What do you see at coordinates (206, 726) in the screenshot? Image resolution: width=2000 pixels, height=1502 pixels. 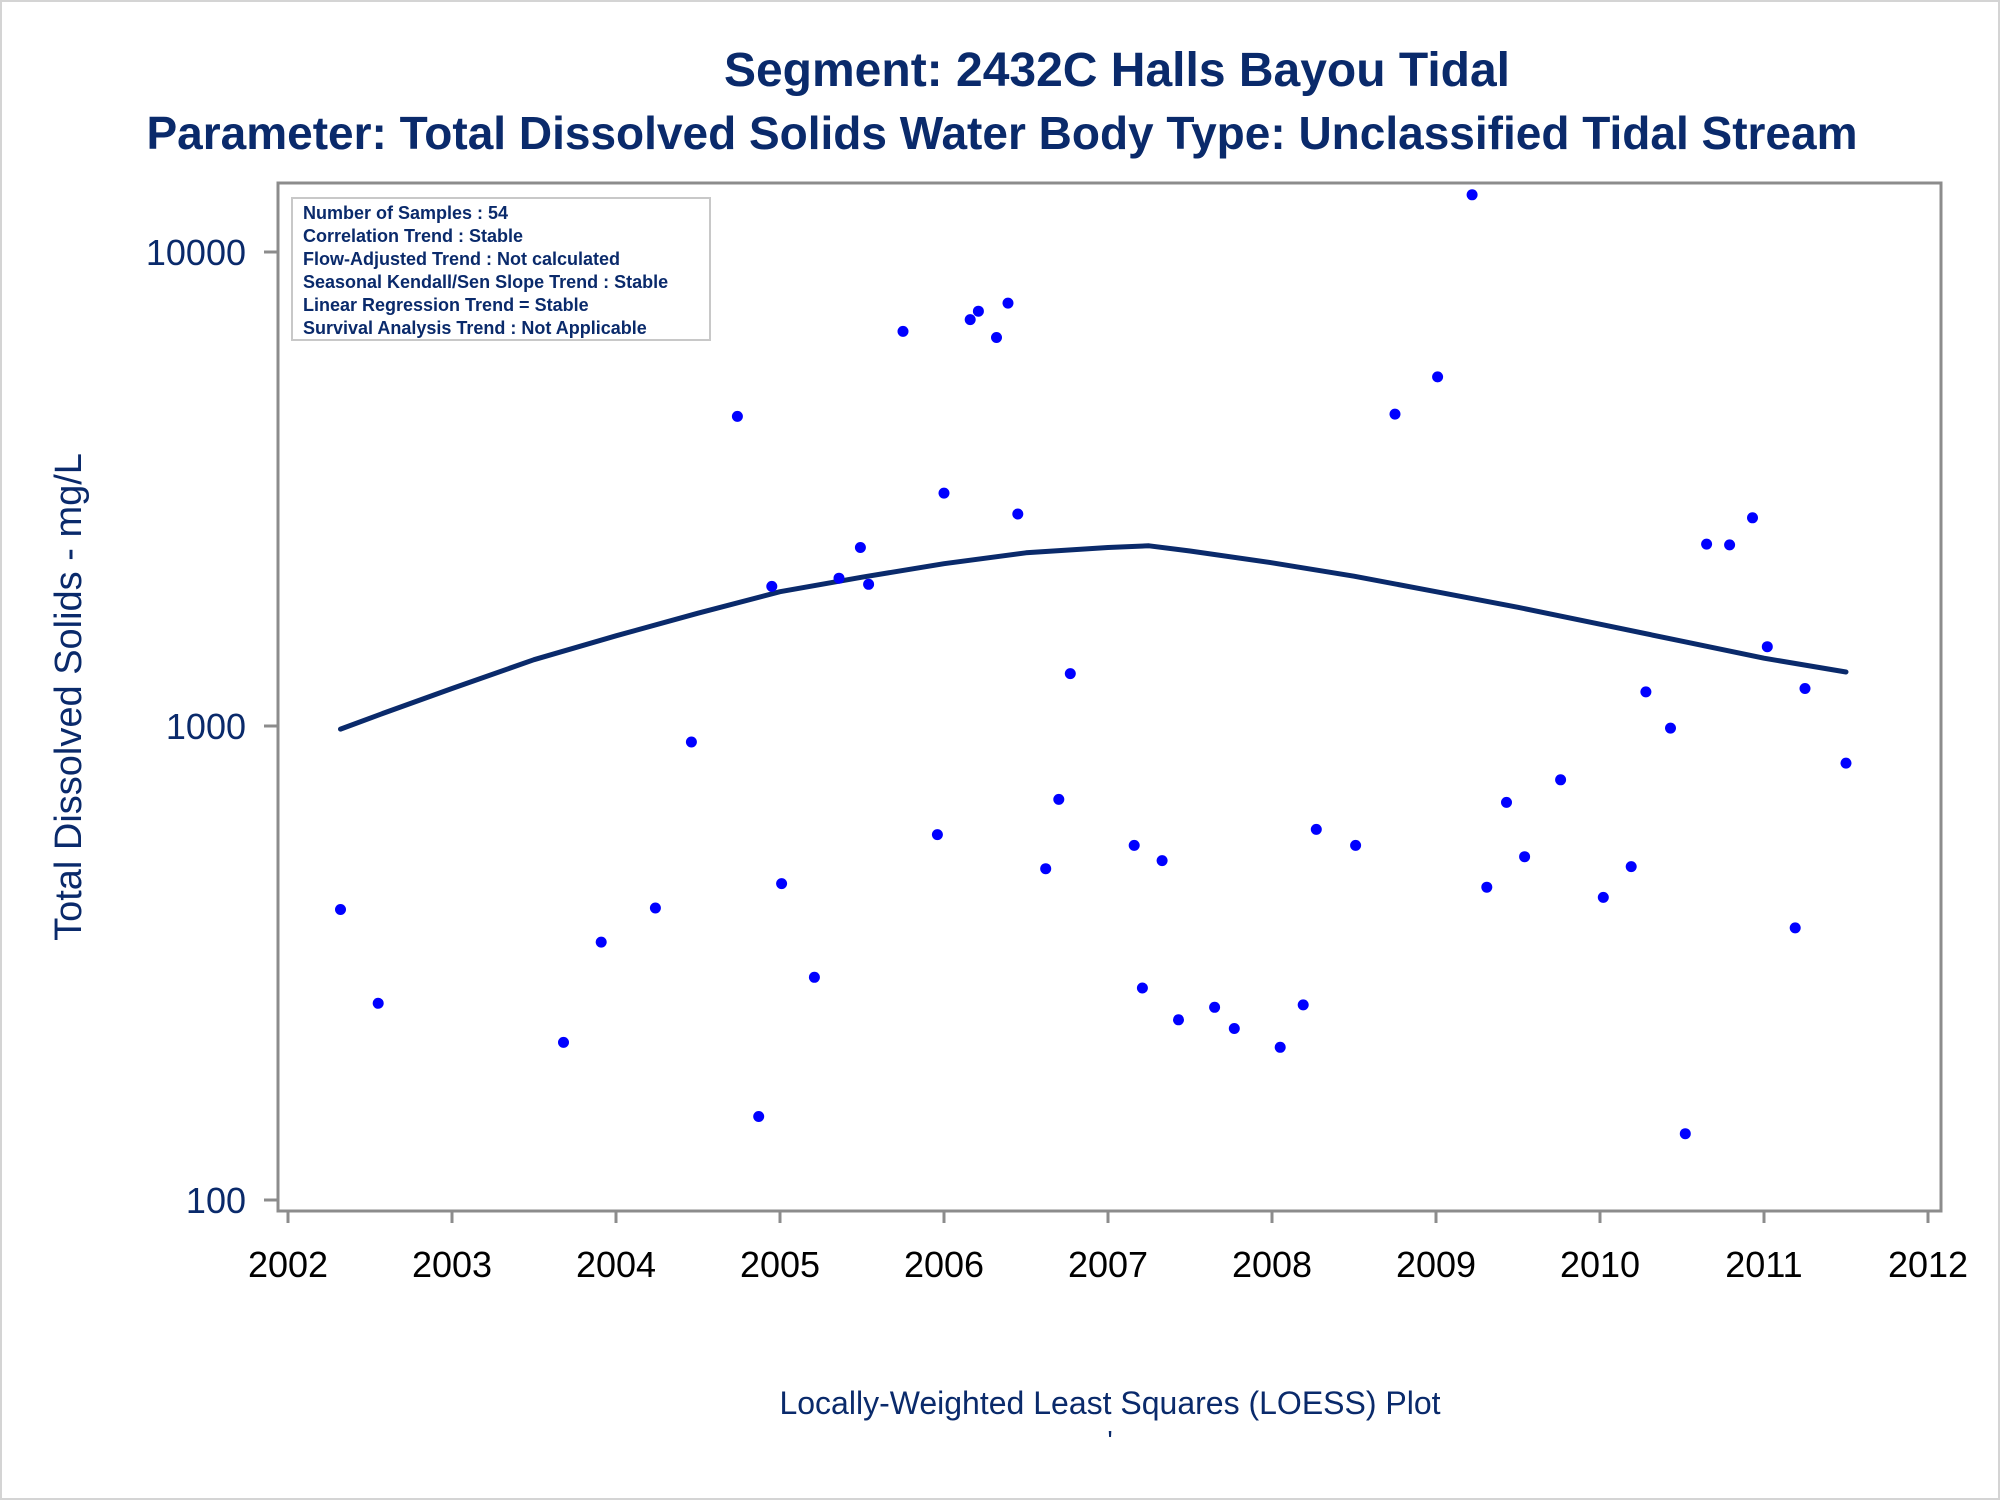 I see `y-tick-label: 1000` at bounding box center [206, 726].